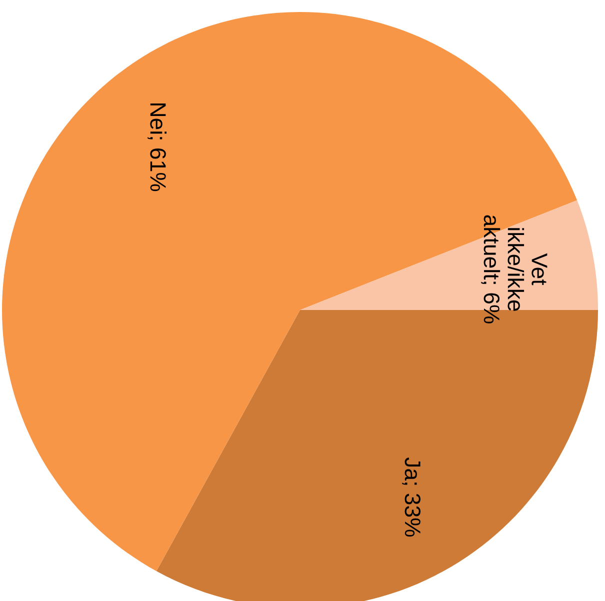 The image size is (605, 601). I want to click on slice-label: Ja; 33%, so click(411, 497).